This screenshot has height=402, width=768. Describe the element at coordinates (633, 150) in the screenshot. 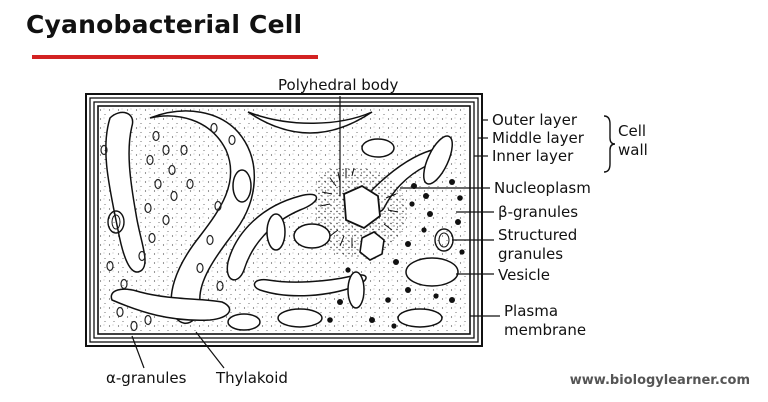

I see `label-cell-wall-line2: wall` at that location.